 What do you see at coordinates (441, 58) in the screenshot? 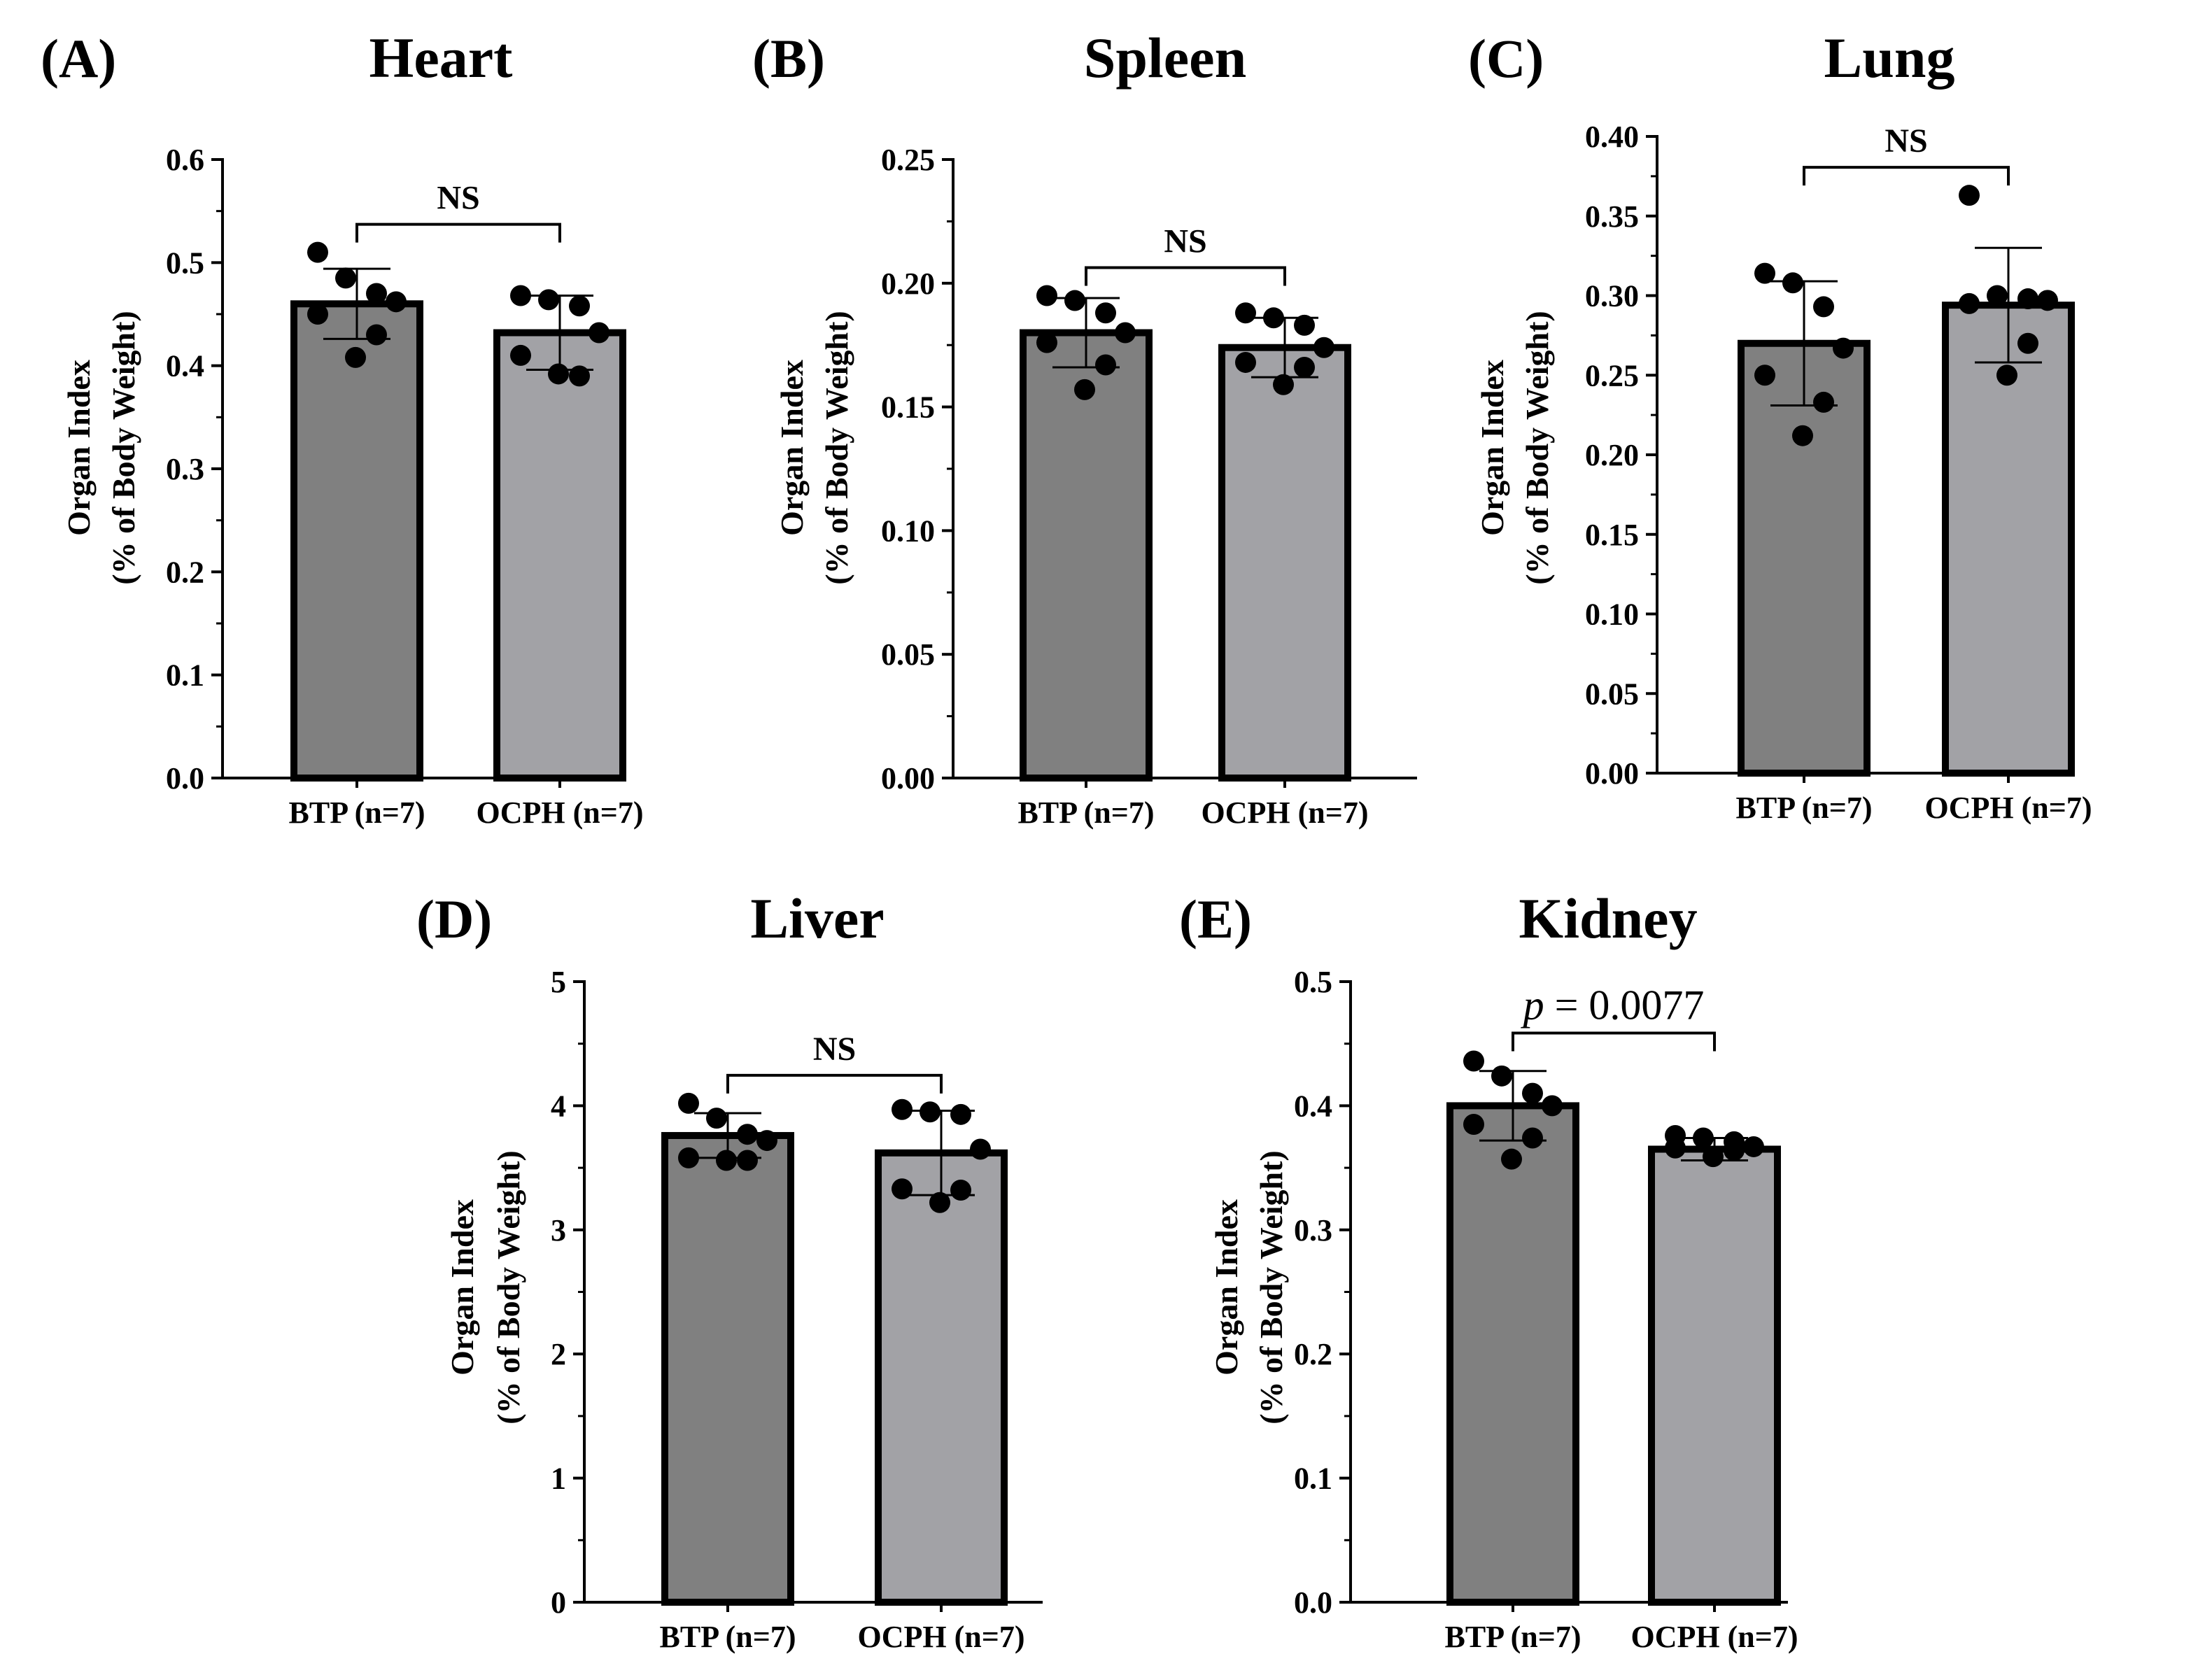
I see `panel-title: Heart` at bounding box center [441, 58].